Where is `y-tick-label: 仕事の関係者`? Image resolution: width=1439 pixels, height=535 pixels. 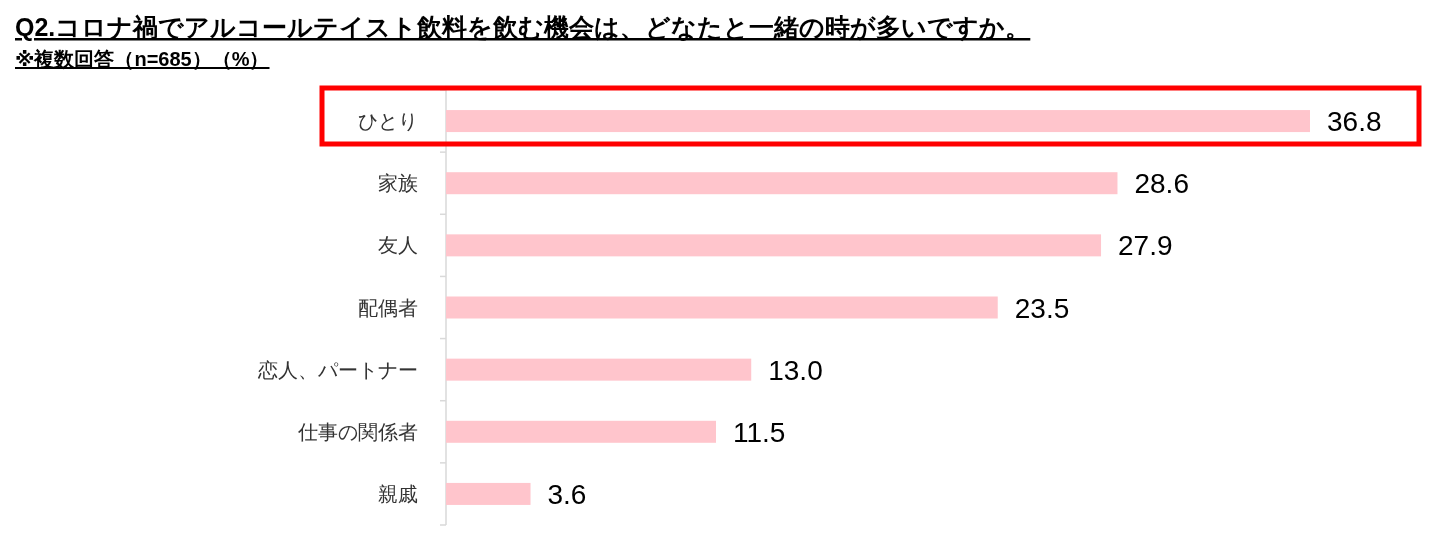
y-tick-label: 仕事の関係者 is located at coordinates (357, 431).